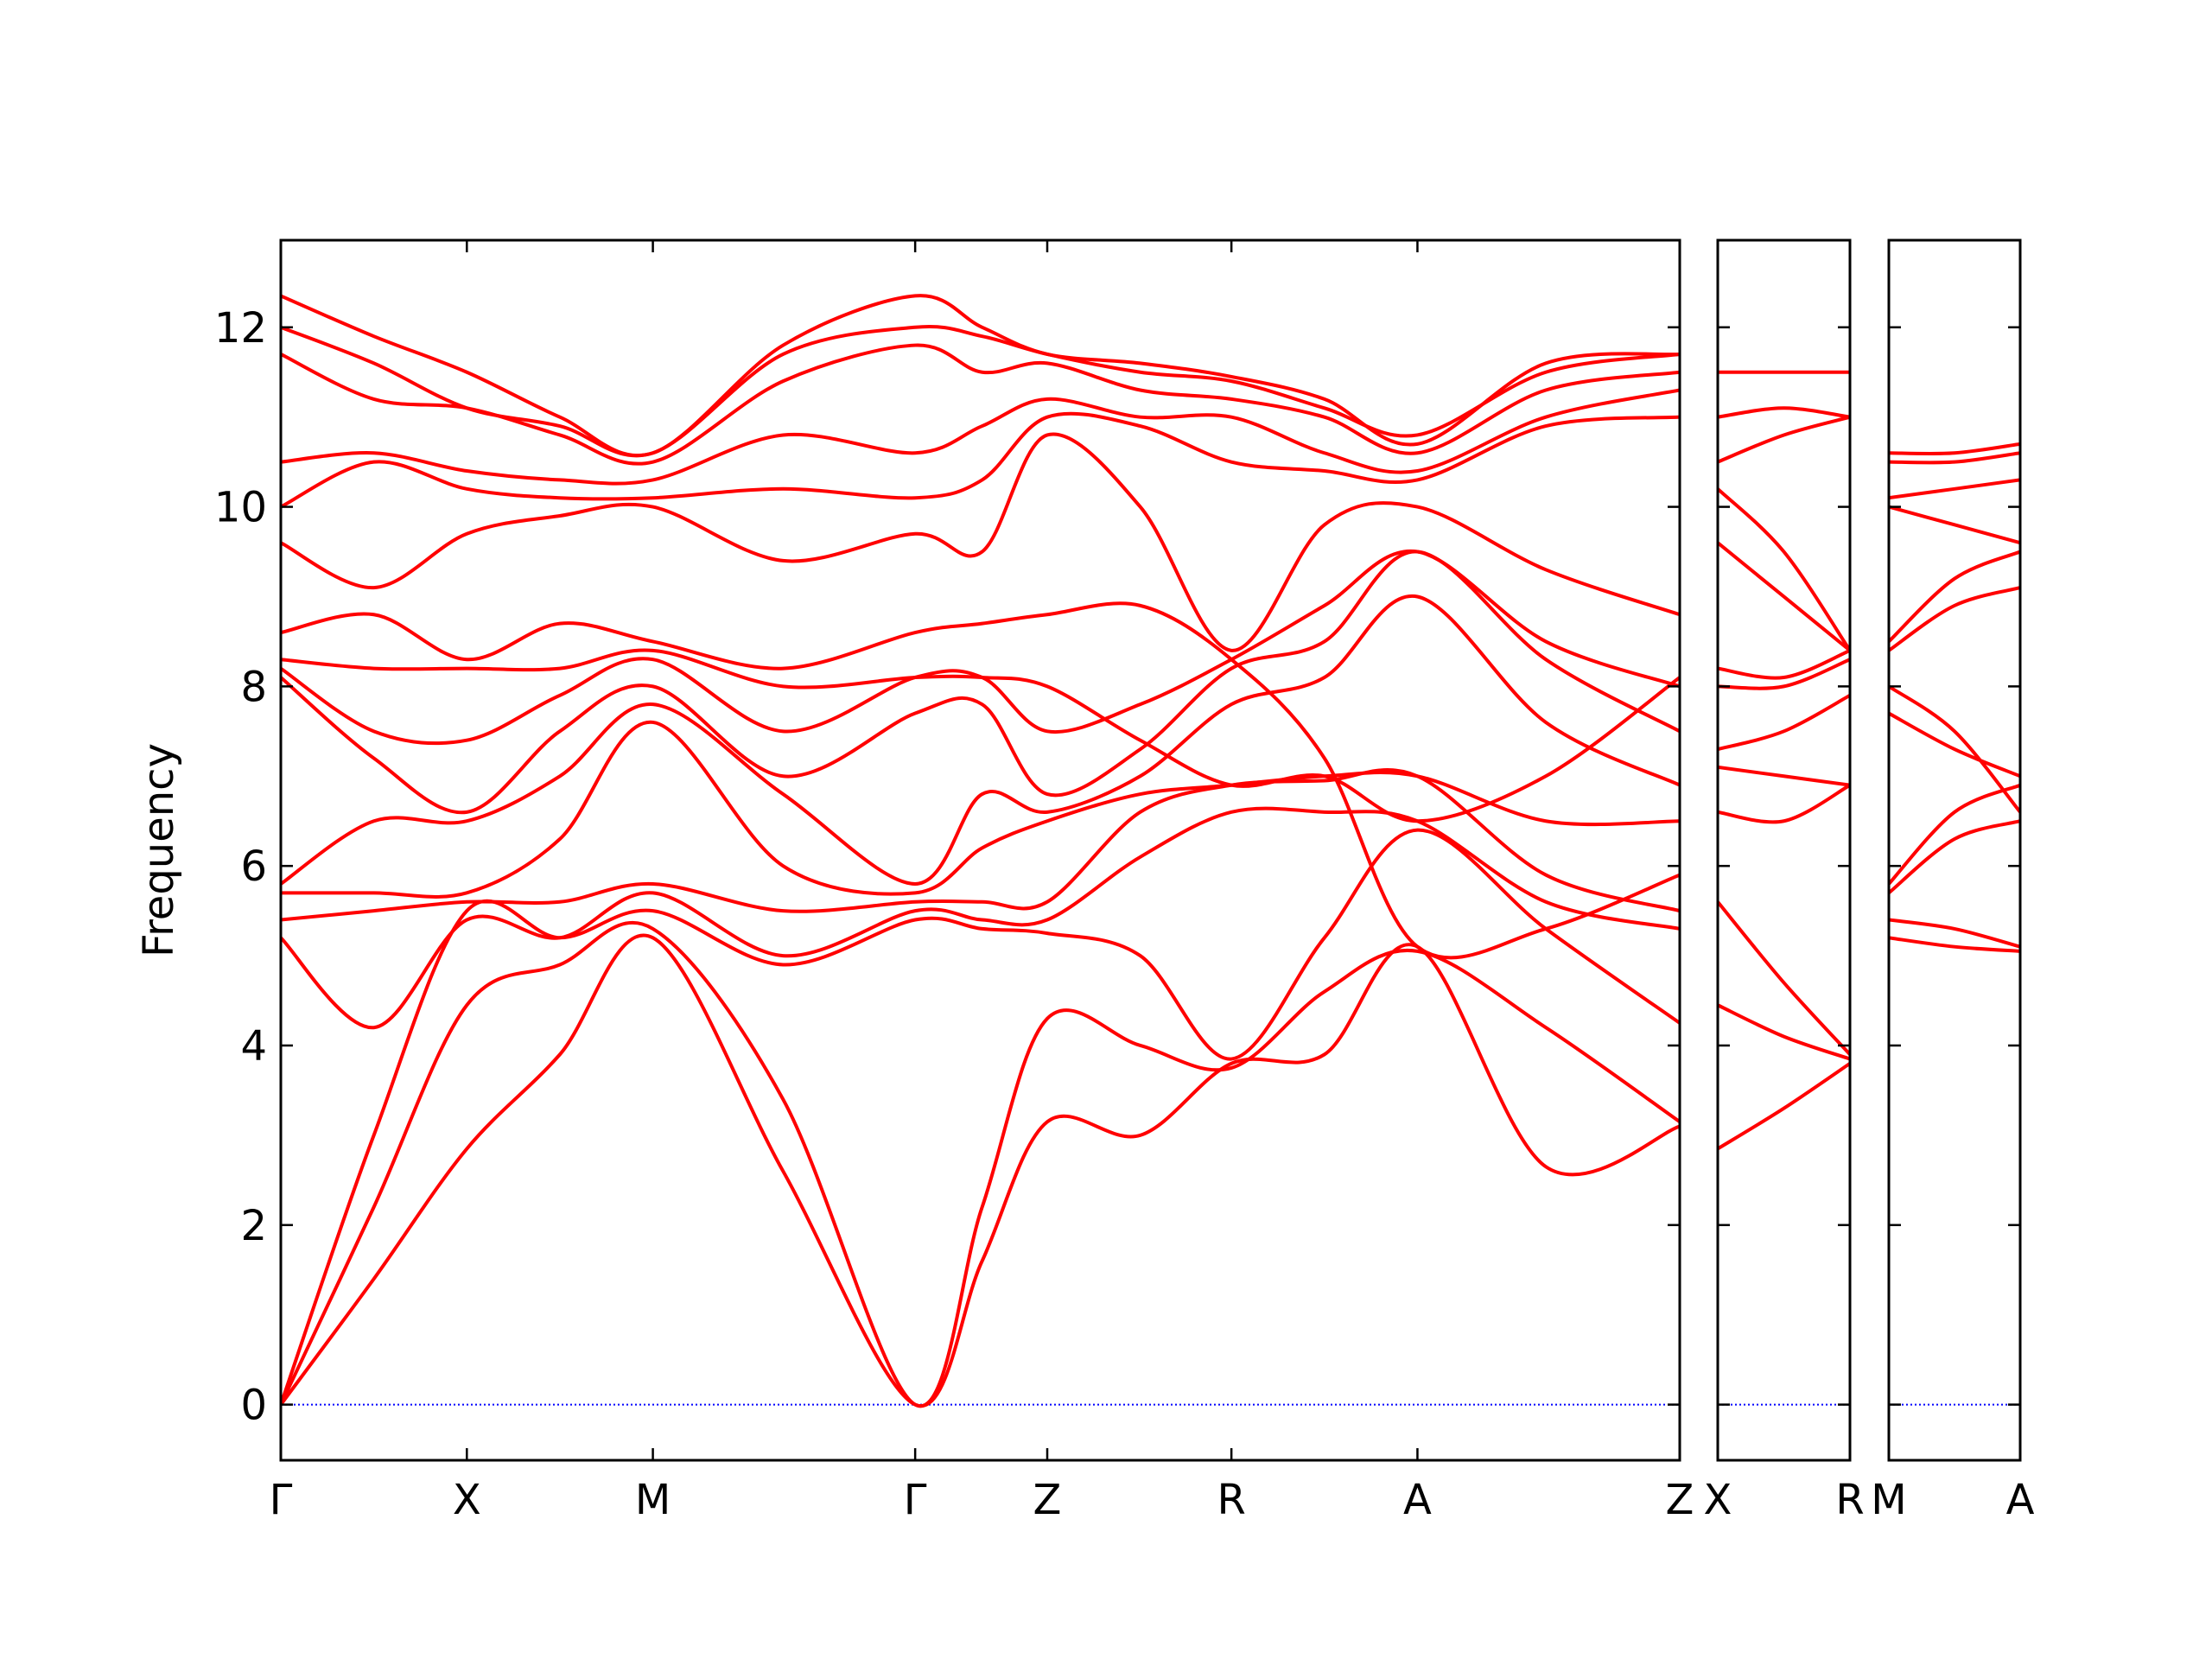  Describe the element at coordinates (253, 1046) in the screenshot. I see `y-tick-label: 4` at that location.